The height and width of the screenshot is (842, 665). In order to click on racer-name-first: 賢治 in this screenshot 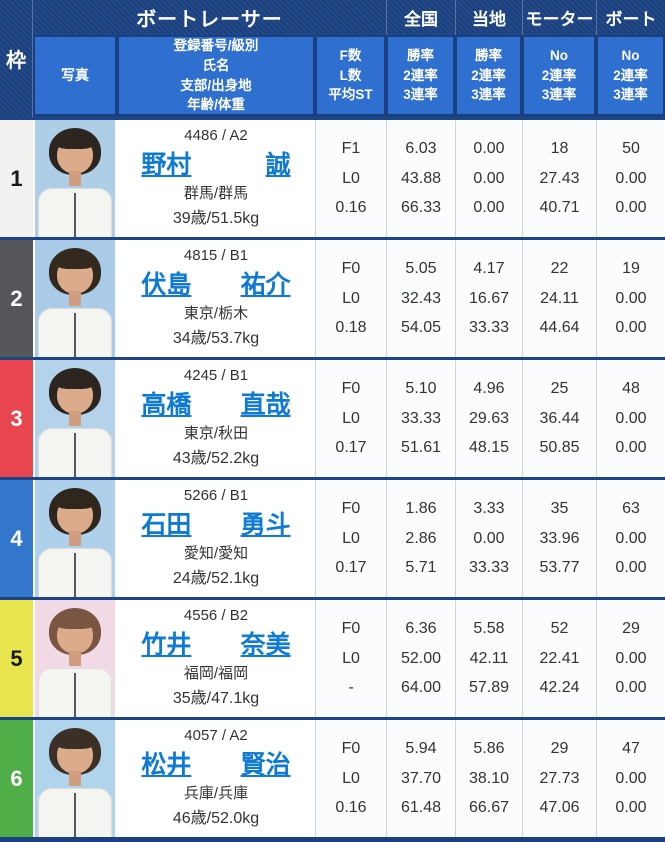, I will do `click(265, 765)`.